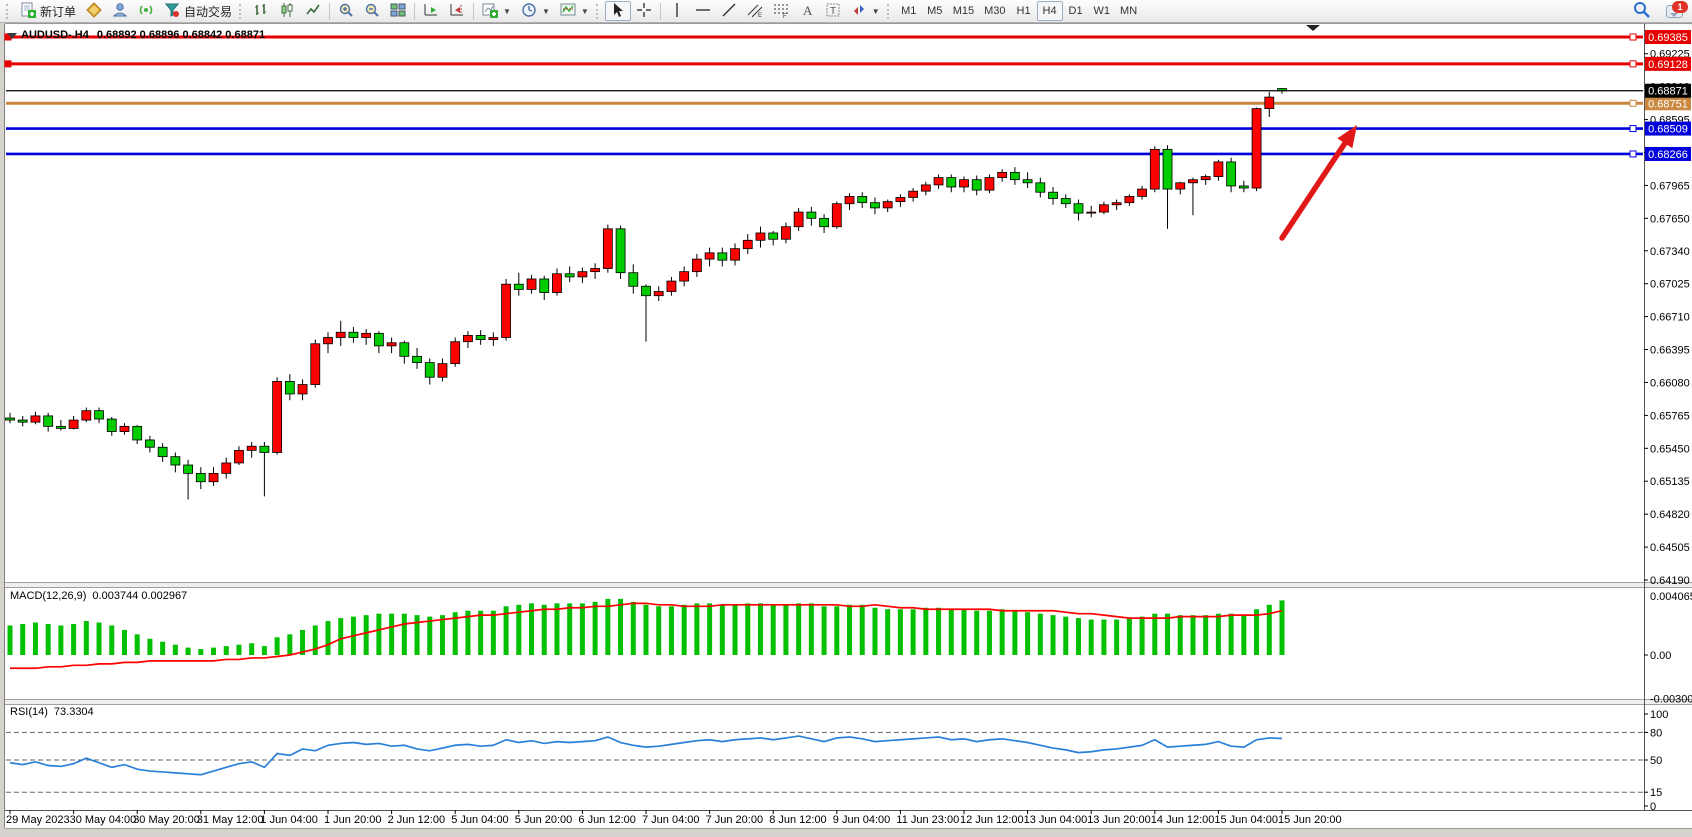 Image resolution: width=1692 pixels, height=837 pixels. What do you see at coordinates (963, 11) in the screenshot?
I see `timeframe-m15-button: M15` at bounding box center [963, 11].